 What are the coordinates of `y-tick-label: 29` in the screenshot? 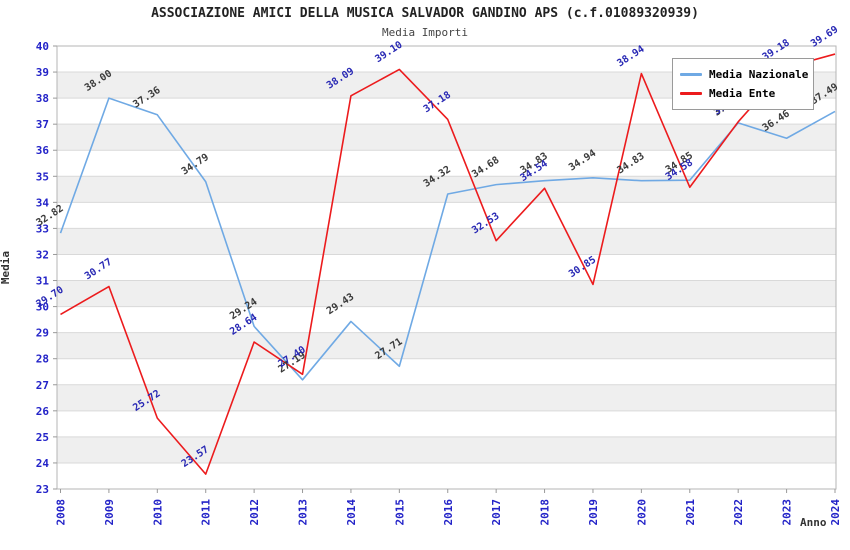 It's located at (42, 333).